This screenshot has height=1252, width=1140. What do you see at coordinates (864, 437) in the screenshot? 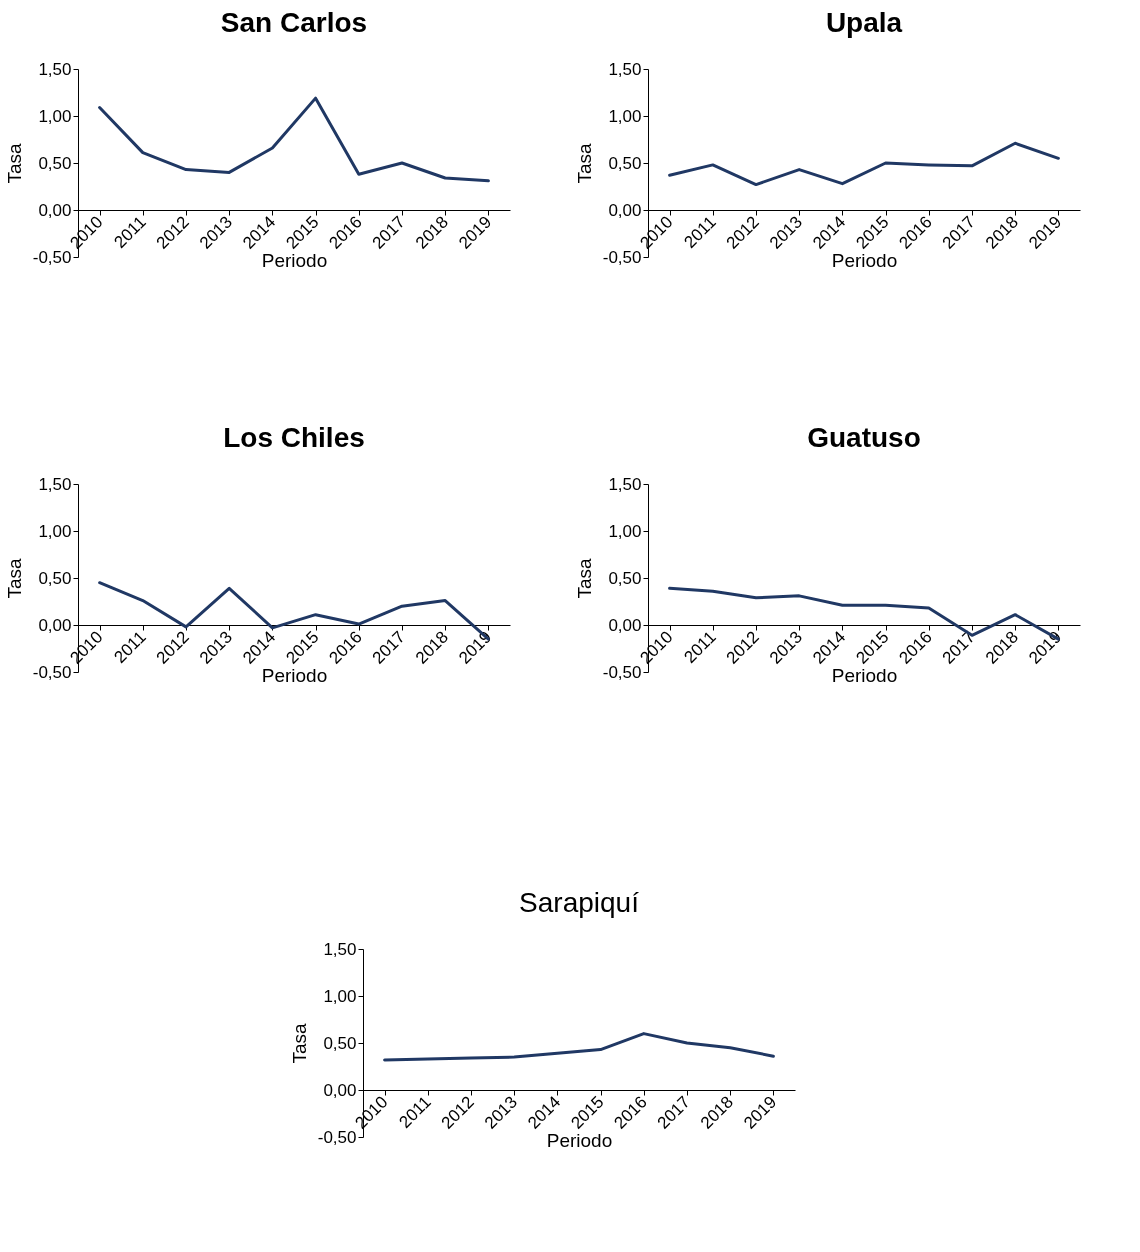
I see `chart-title: Guatuso` at bounding box center [864, 437].